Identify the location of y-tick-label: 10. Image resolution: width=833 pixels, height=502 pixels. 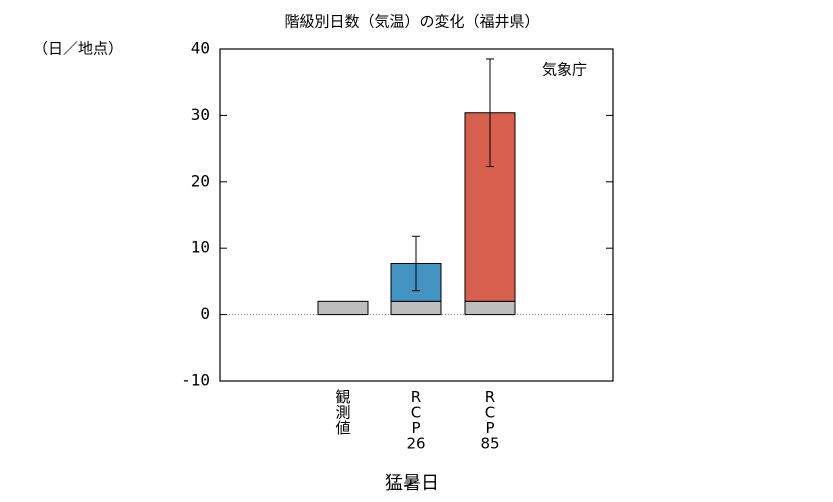
(200, 247).